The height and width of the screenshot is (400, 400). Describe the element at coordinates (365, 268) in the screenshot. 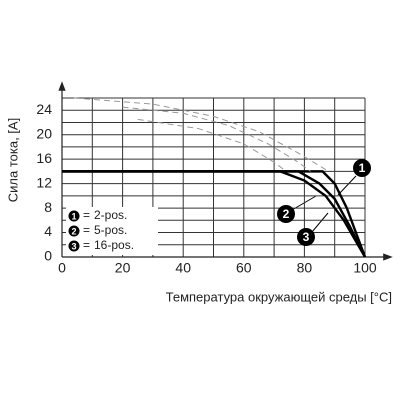

I see `x-tick-label: 100` at that location.